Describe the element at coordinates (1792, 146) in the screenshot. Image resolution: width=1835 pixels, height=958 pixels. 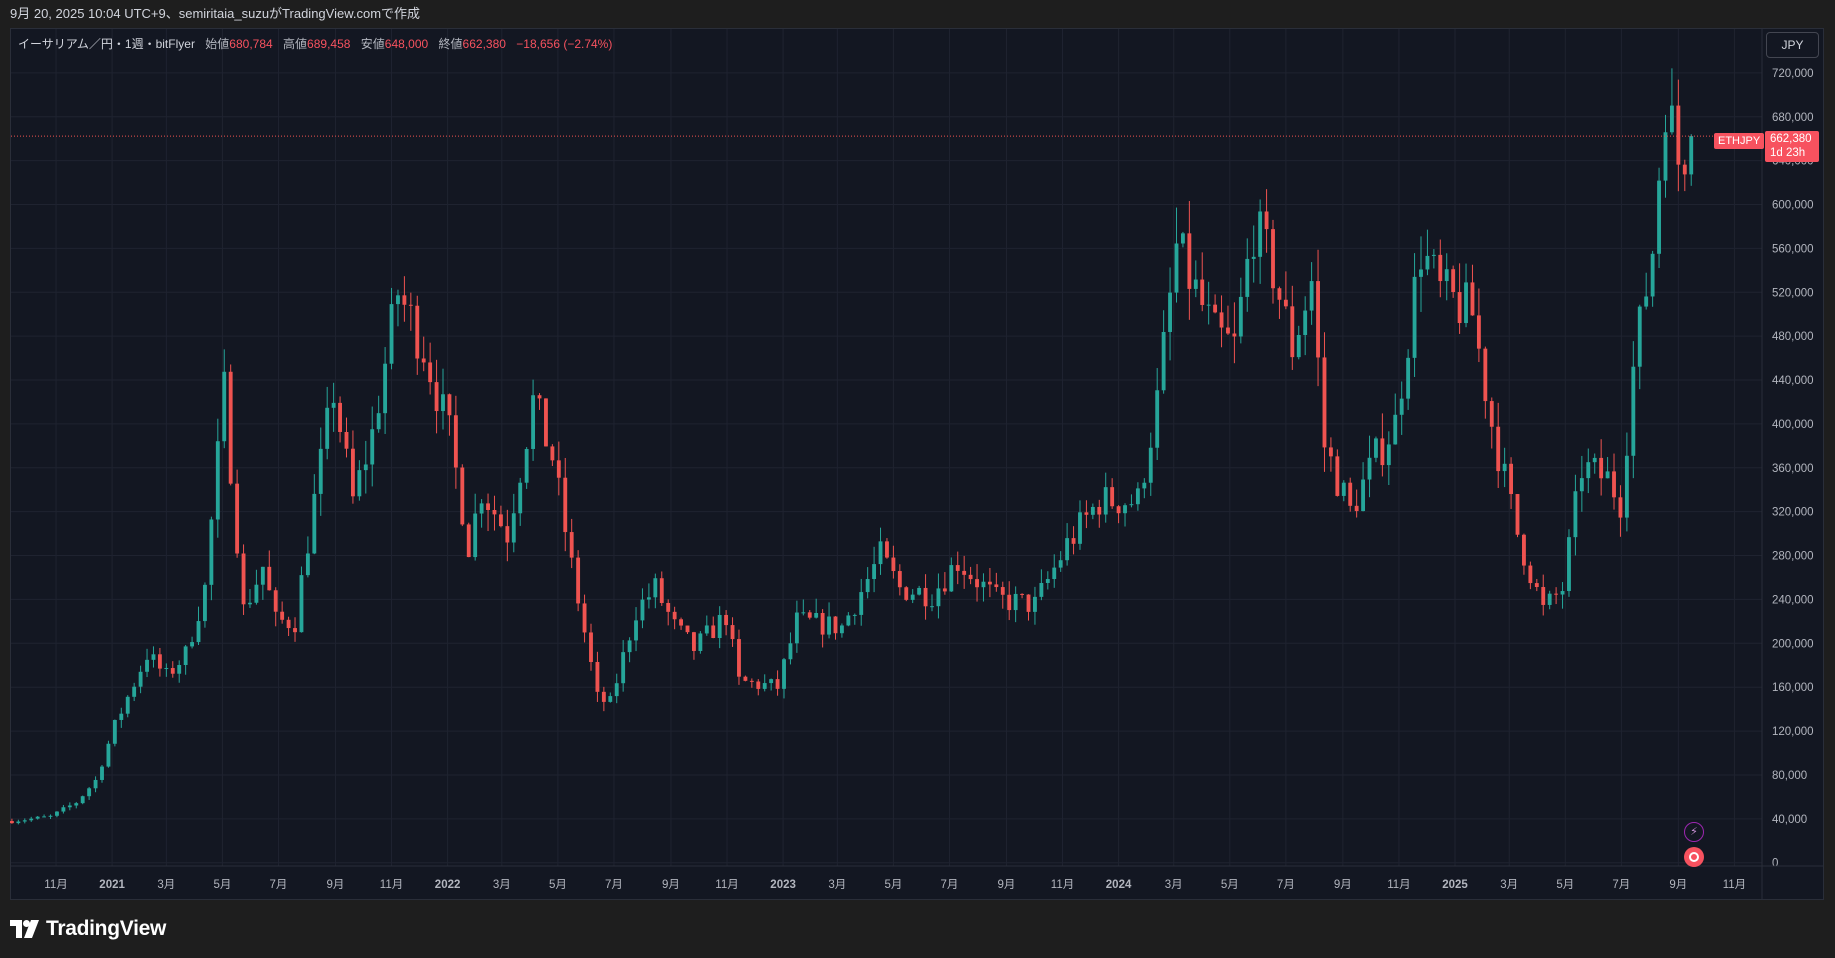
I see `last-price-label: 662,380 1d 23h` at that location.